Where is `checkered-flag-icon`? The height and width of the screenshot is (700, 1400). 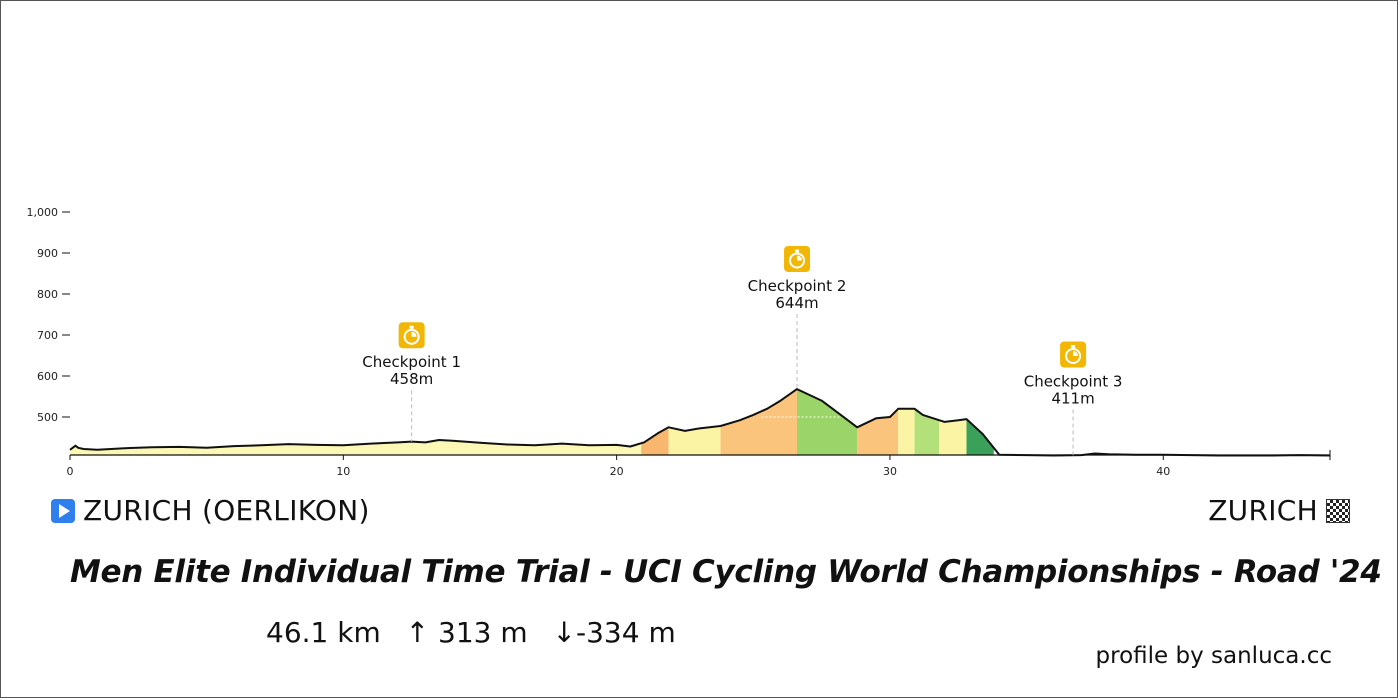 checkered-flag-icon is located at coordinates (1338, 510).